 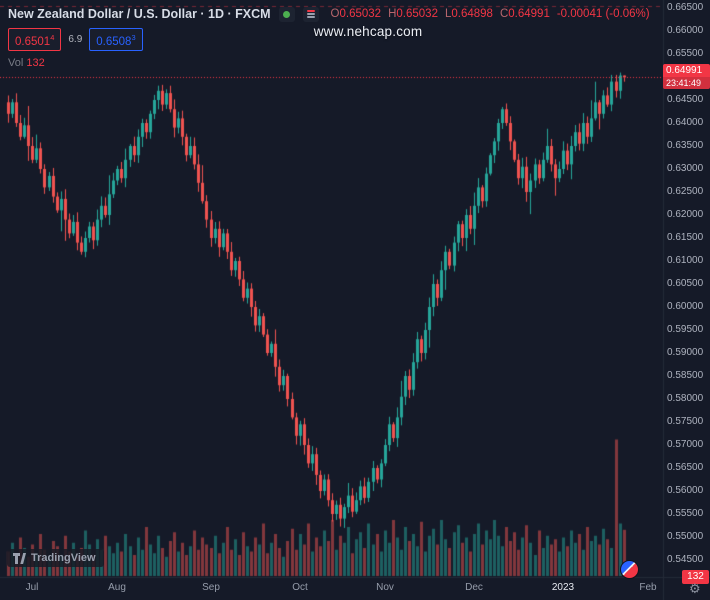 What do you see at coordinates (385, 587) in the screenshot?
I see `time-axis-label: Nov` at bounding box center [385, 587].